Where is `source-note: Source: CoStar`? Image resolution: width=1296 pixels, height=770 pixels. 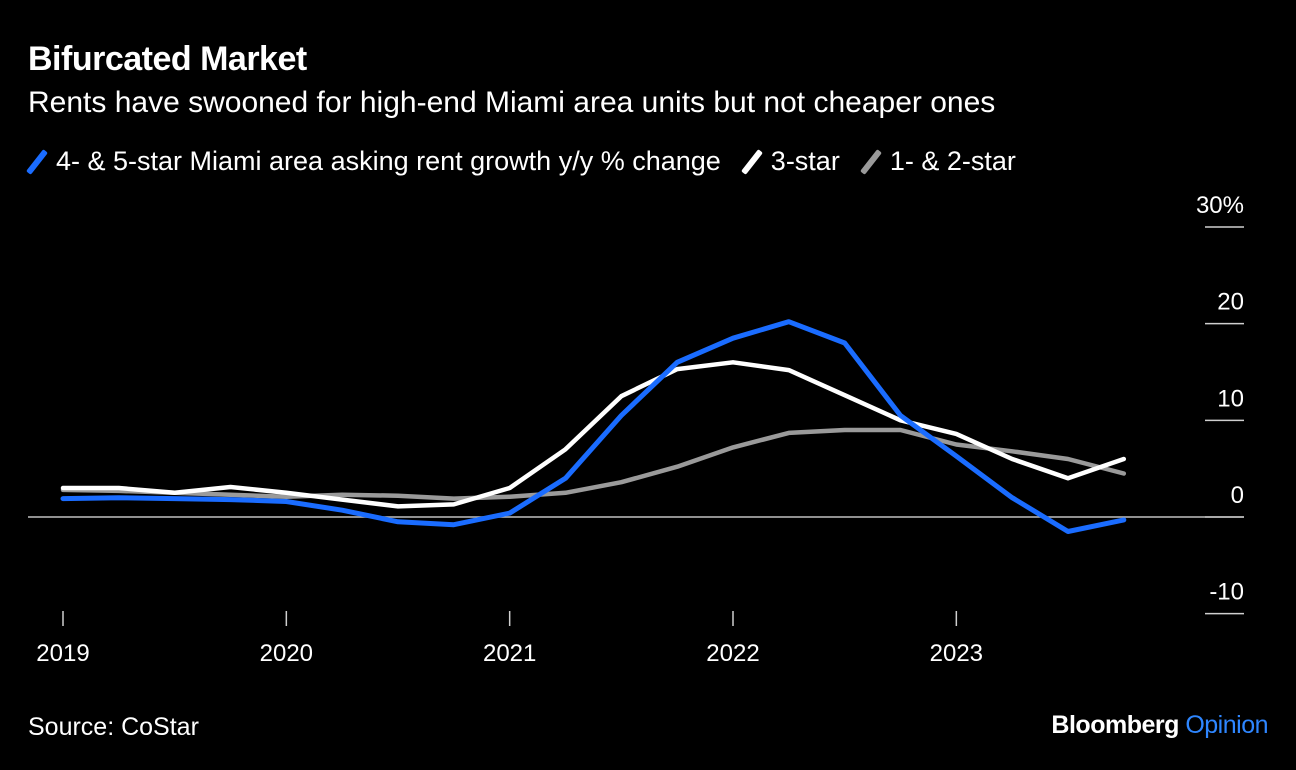 source-note: Source: CoStar is located at coordinates (113, 727).